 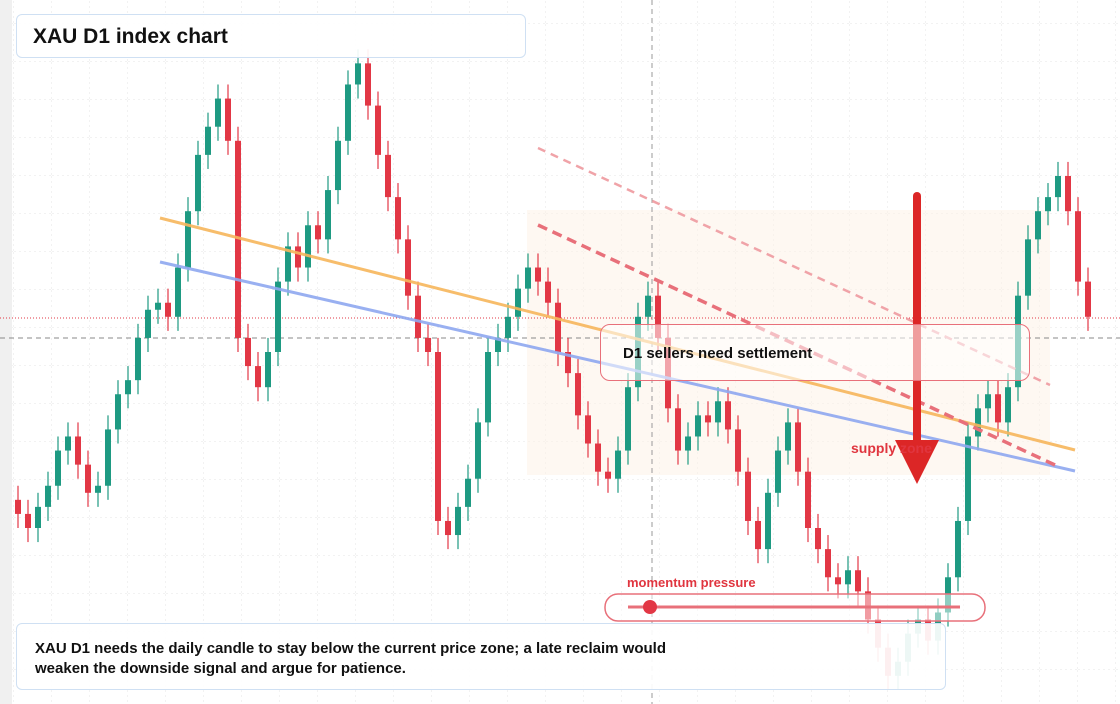 I want to click on zone-label: supply zone, so click(x=891, y=448).